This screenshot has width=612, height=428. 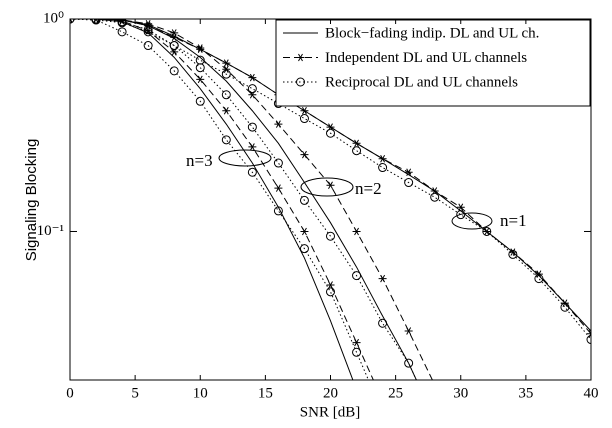 I want to click on x-tick-label: 40, so click(x=591, y=393).